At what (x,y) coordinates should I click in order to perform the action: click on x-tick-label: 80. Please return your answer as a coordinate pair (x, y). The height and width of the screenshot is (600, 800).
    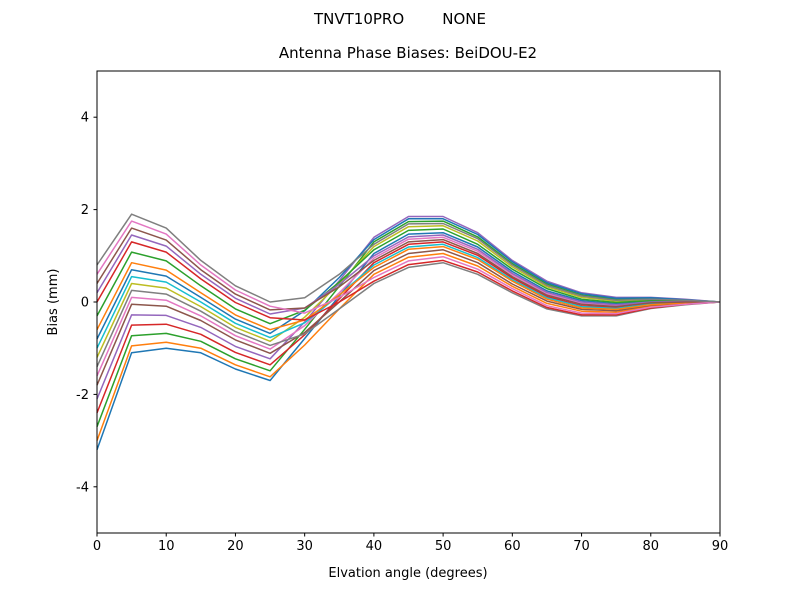
    Looking at the image, I should click on (651, 546).